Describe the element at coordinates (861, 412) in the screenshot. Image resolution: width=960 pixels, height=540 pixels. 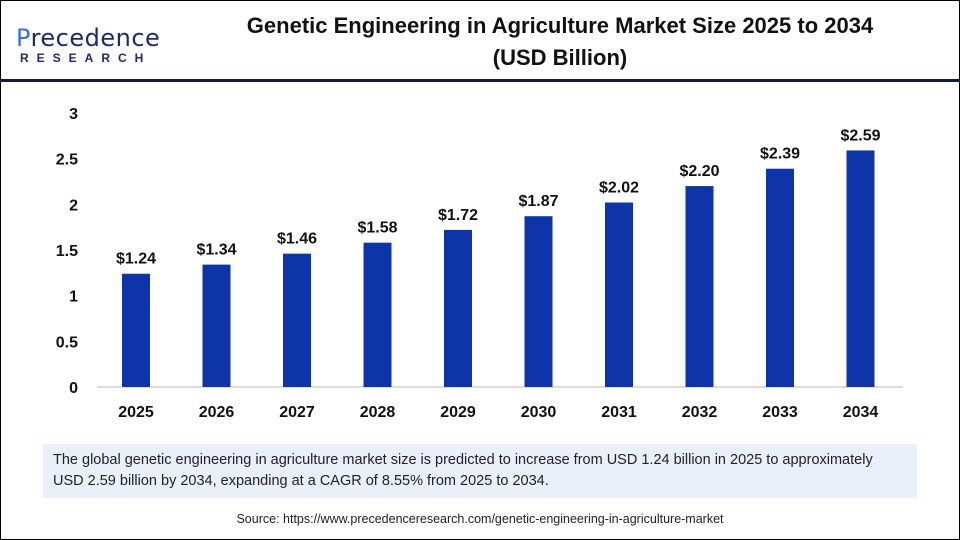
I see `x-tick-label: 2034` at that location.